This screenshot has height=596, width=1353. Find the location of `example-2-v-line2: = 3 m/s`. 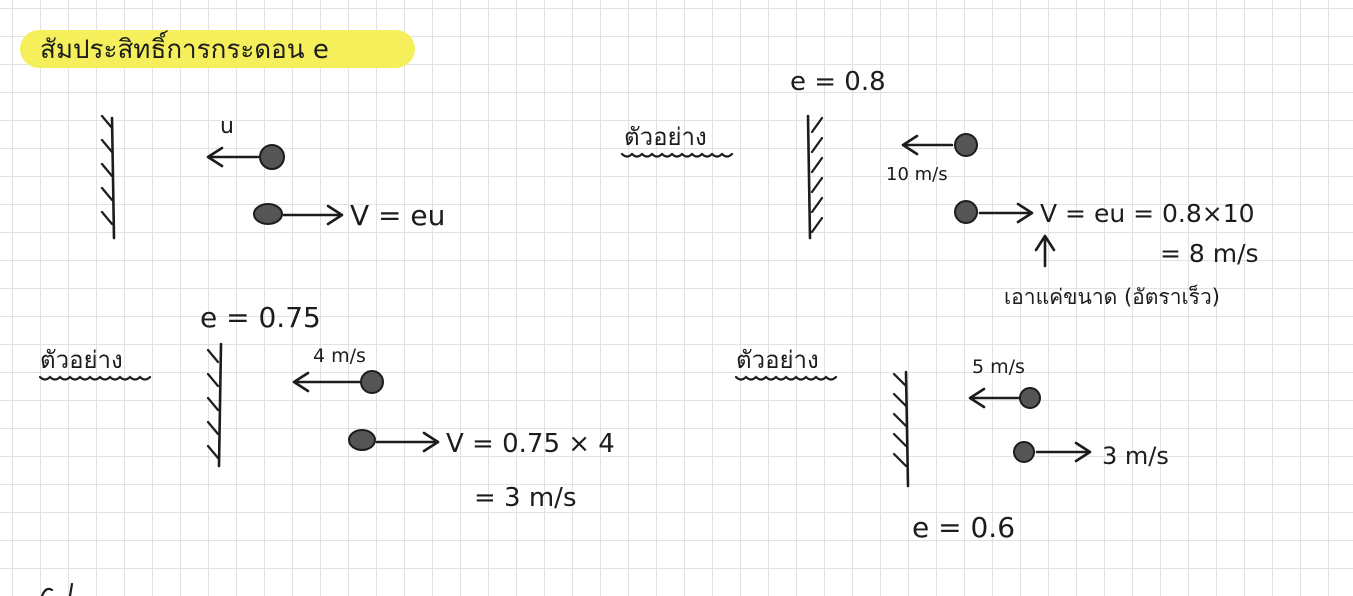

example-2-v-line2: = 3 m/s is located at coordinates (525, 498).